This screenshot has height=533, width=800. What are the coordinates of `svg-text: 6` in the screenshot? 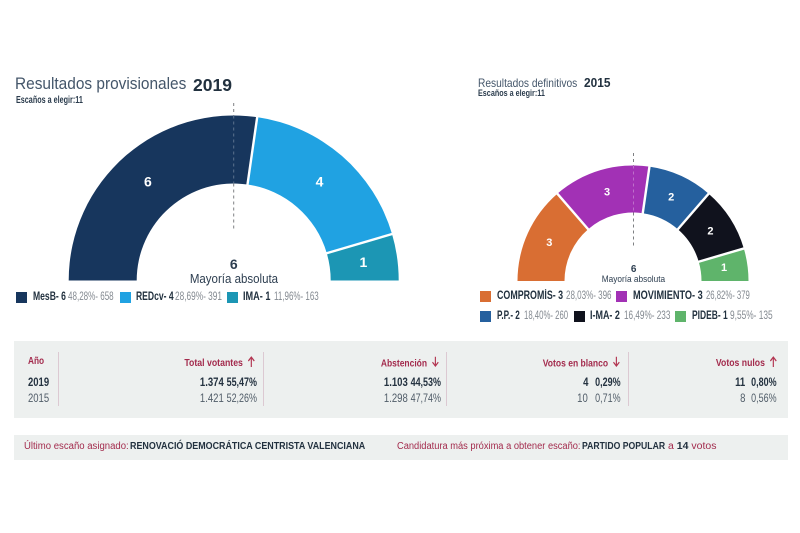 It's located at (148, 182).